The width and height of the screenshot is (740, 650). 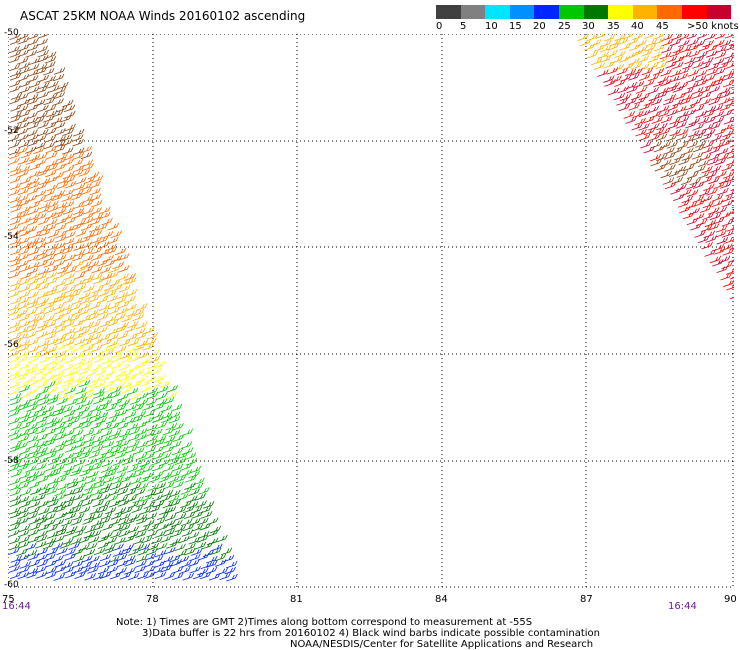 I want to click on wind-speed-color-scale, so click(x=584, y=12).